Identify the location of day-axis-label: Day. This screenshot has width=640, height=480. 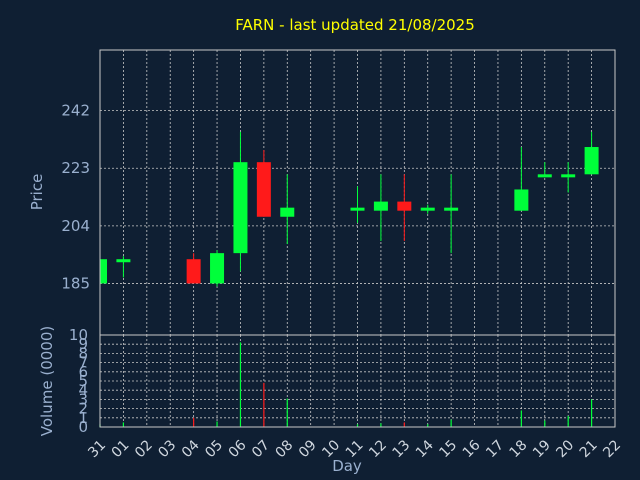
(347, 466).